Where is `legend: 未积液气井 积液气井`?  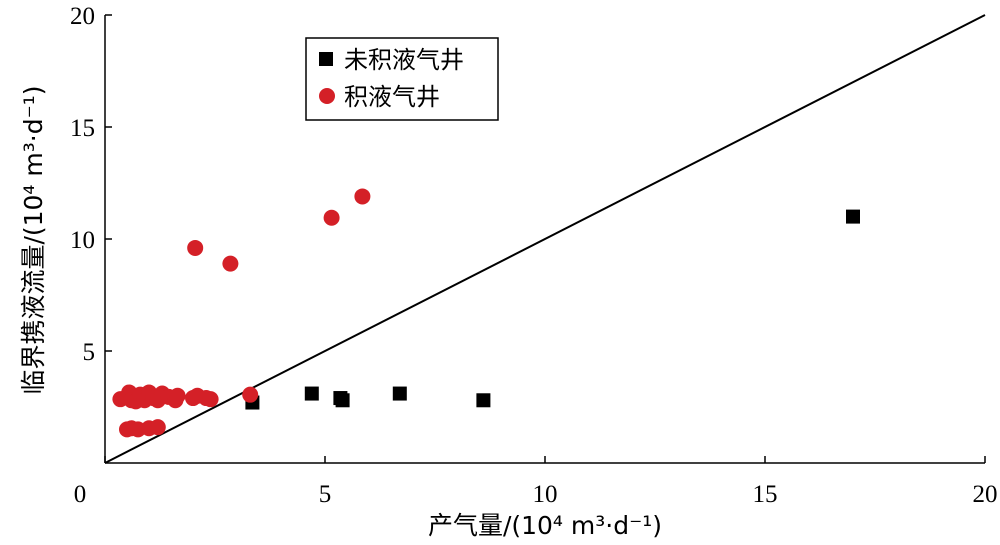
legend: 未积液气井 积液气井 is located at coordinates (402, 79).